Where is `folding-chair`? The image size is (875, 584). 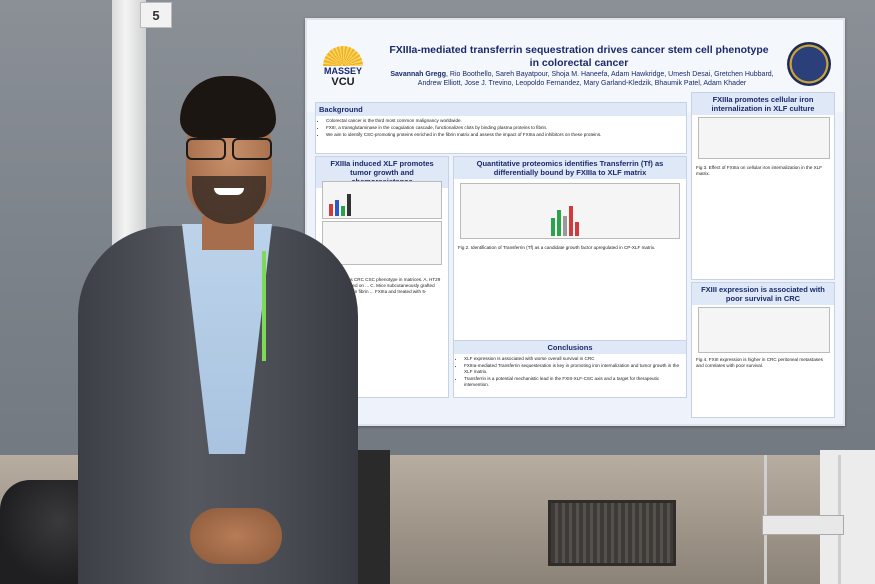 folding-chair is located at coordinates (793, 519).